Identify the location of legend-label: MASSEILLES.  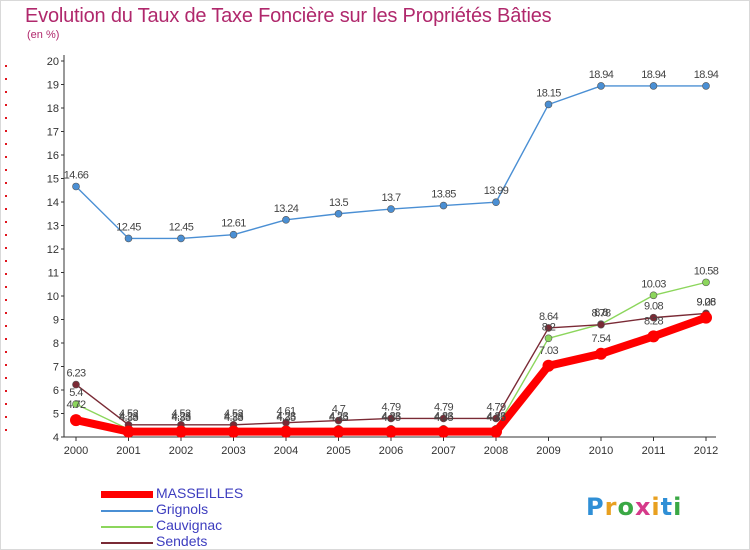
(200, 493).